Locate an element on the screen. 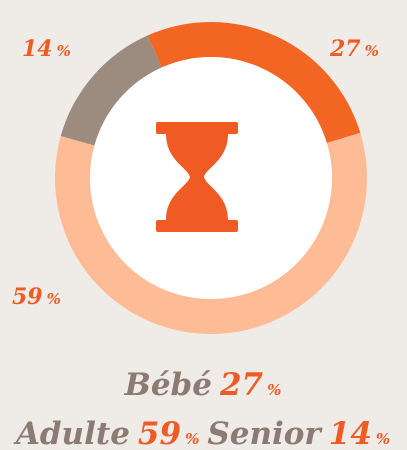  hourglass-icon is located at coordinates (197, 177).